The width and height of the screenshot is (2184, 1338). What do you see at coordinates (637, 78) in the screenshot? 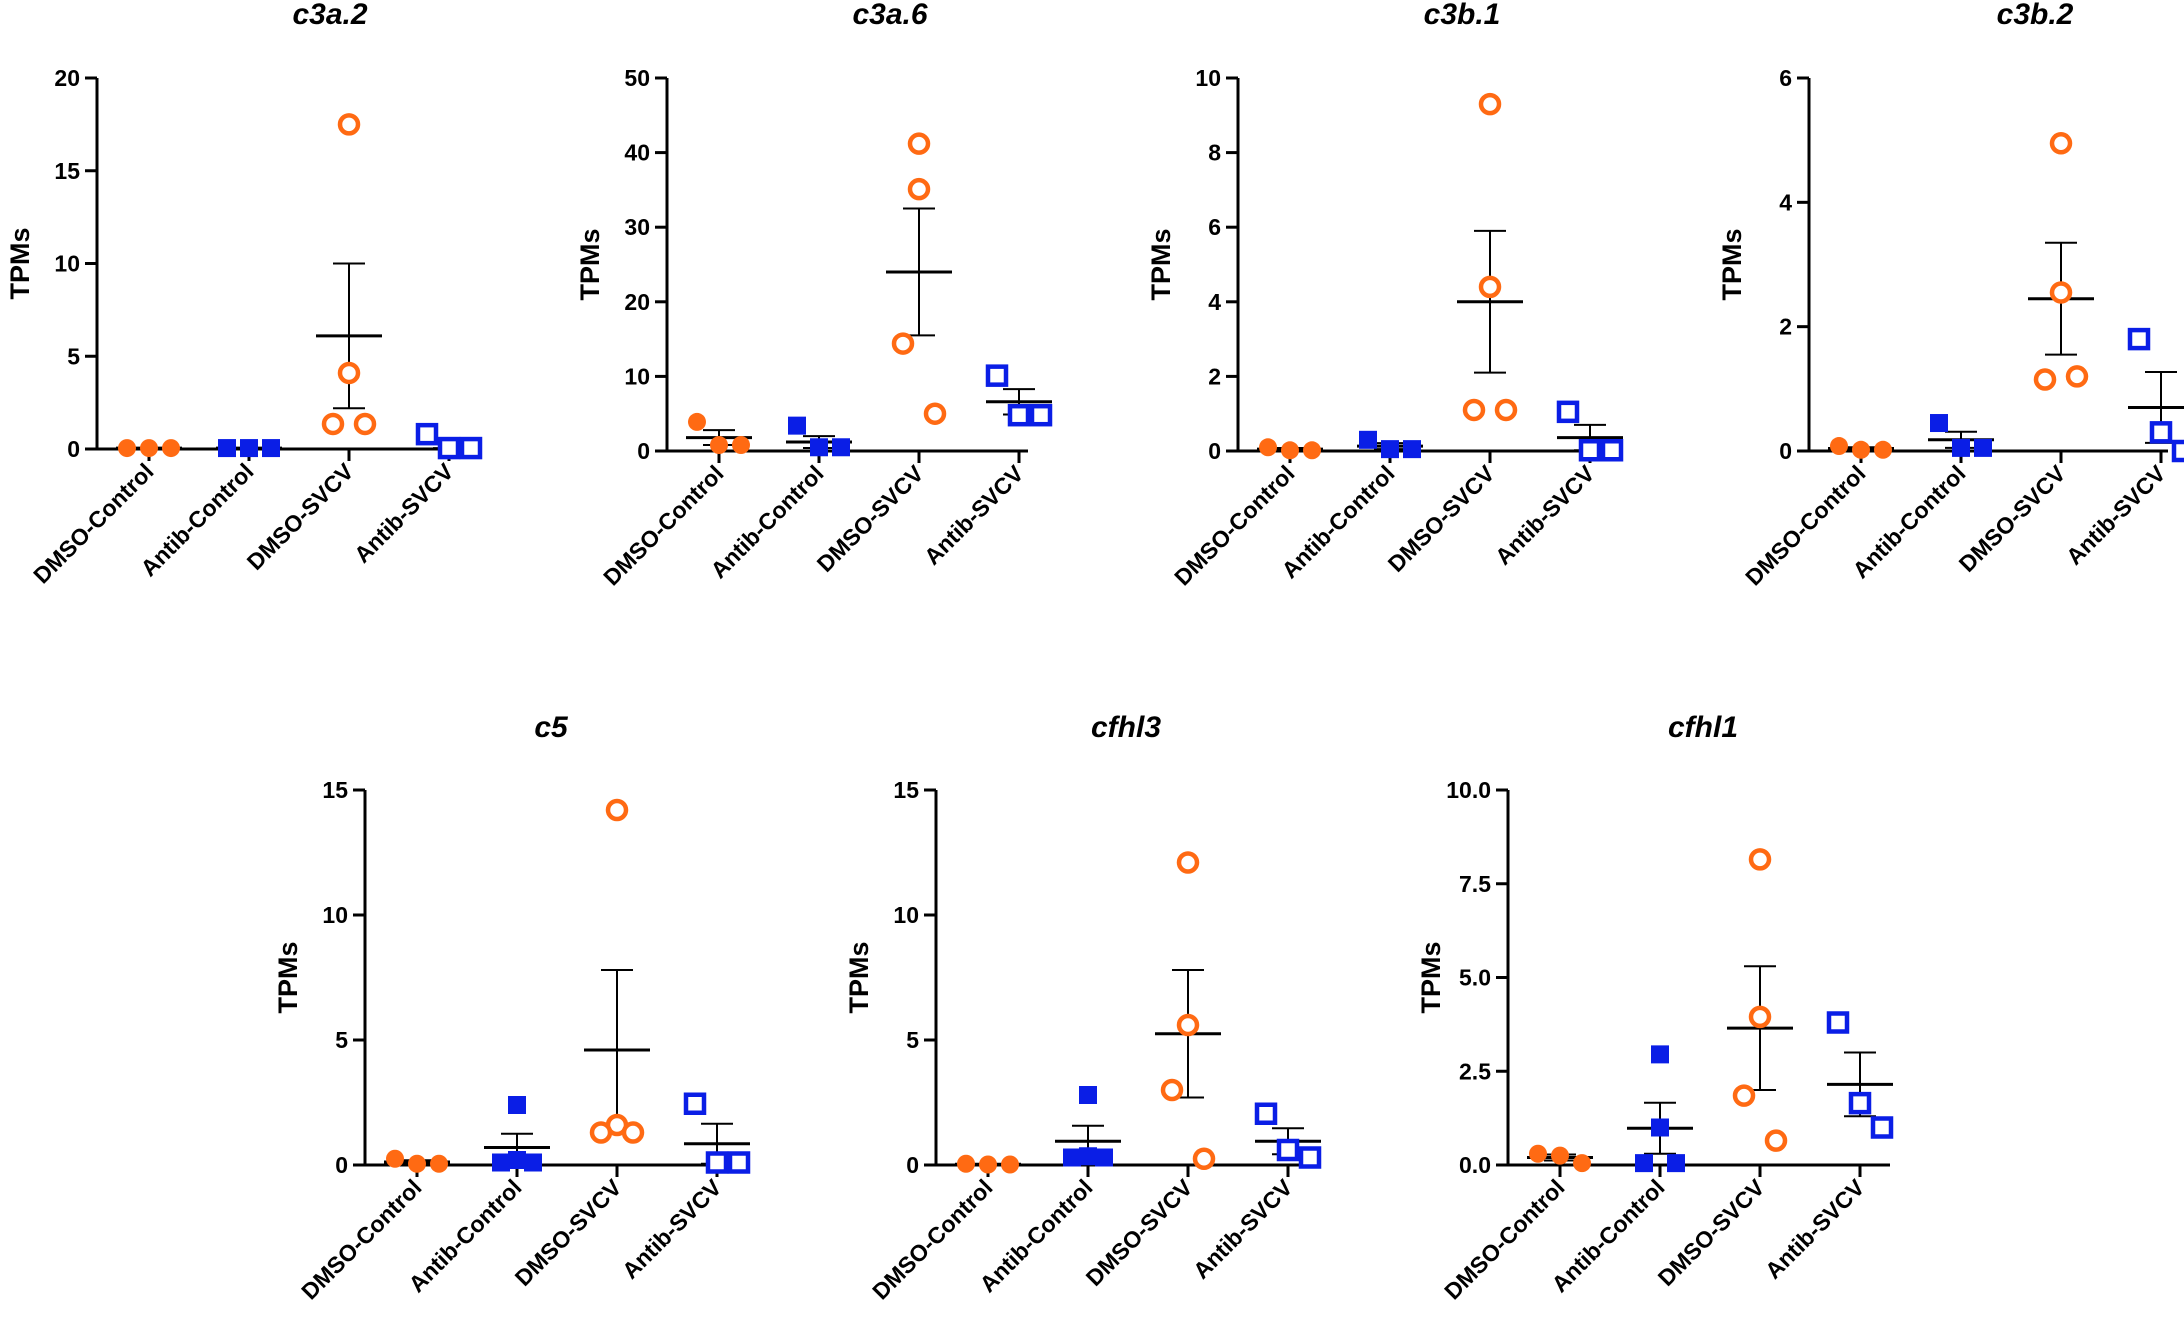
I see `y-tick-label: 50` at bounding box center [637, 78].